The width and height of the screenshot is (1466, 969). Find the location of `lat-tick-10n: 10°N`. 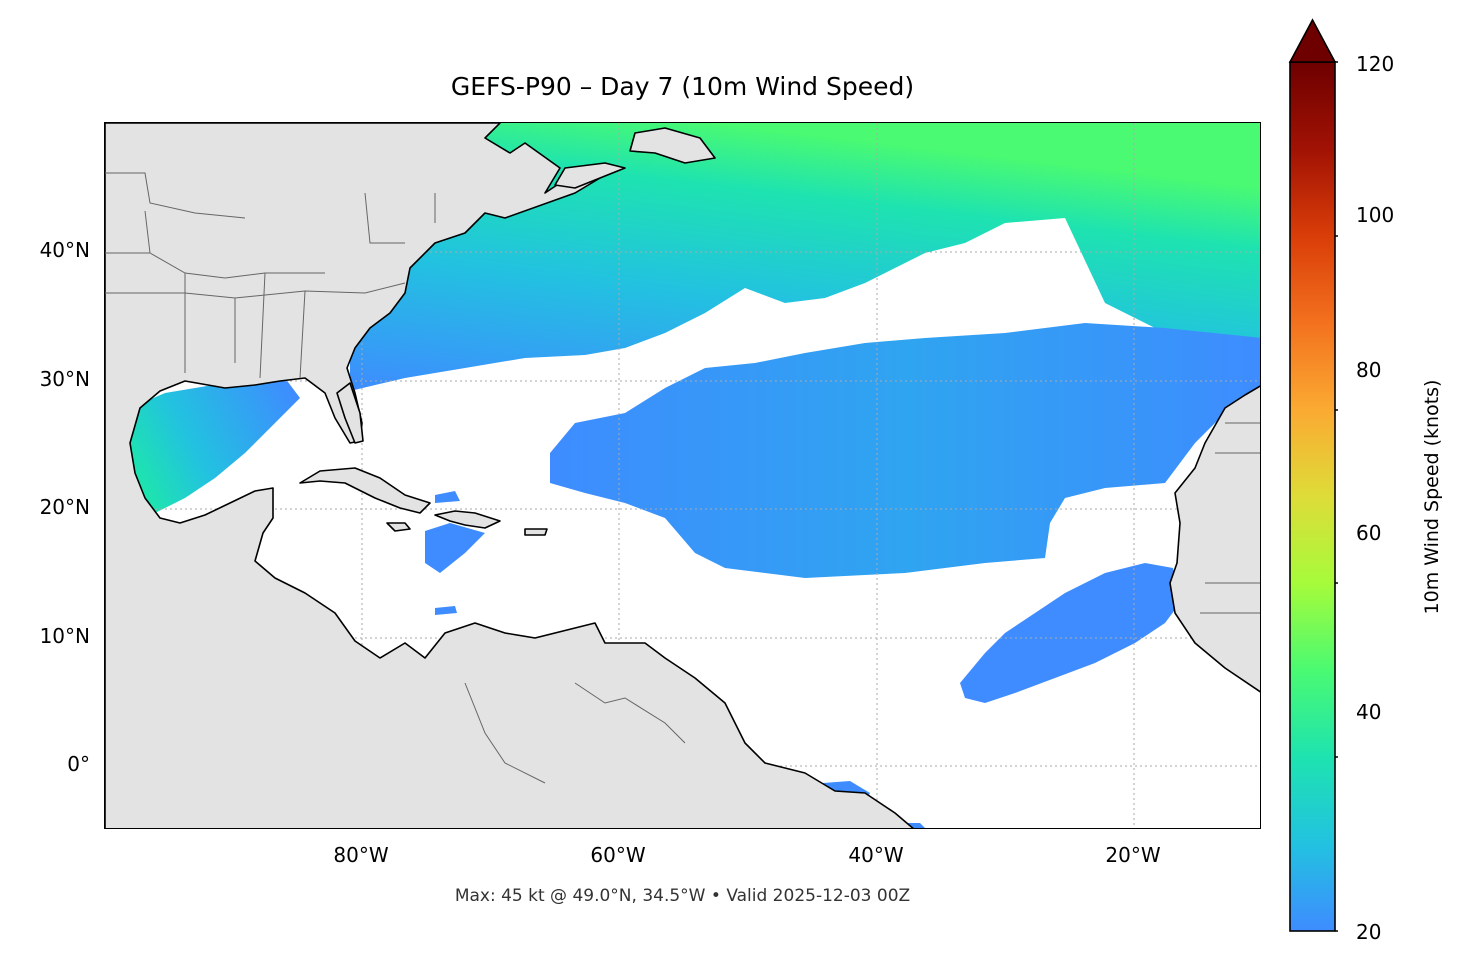

lat-tick-10n: 10°N is located at coordinates (64, 636).